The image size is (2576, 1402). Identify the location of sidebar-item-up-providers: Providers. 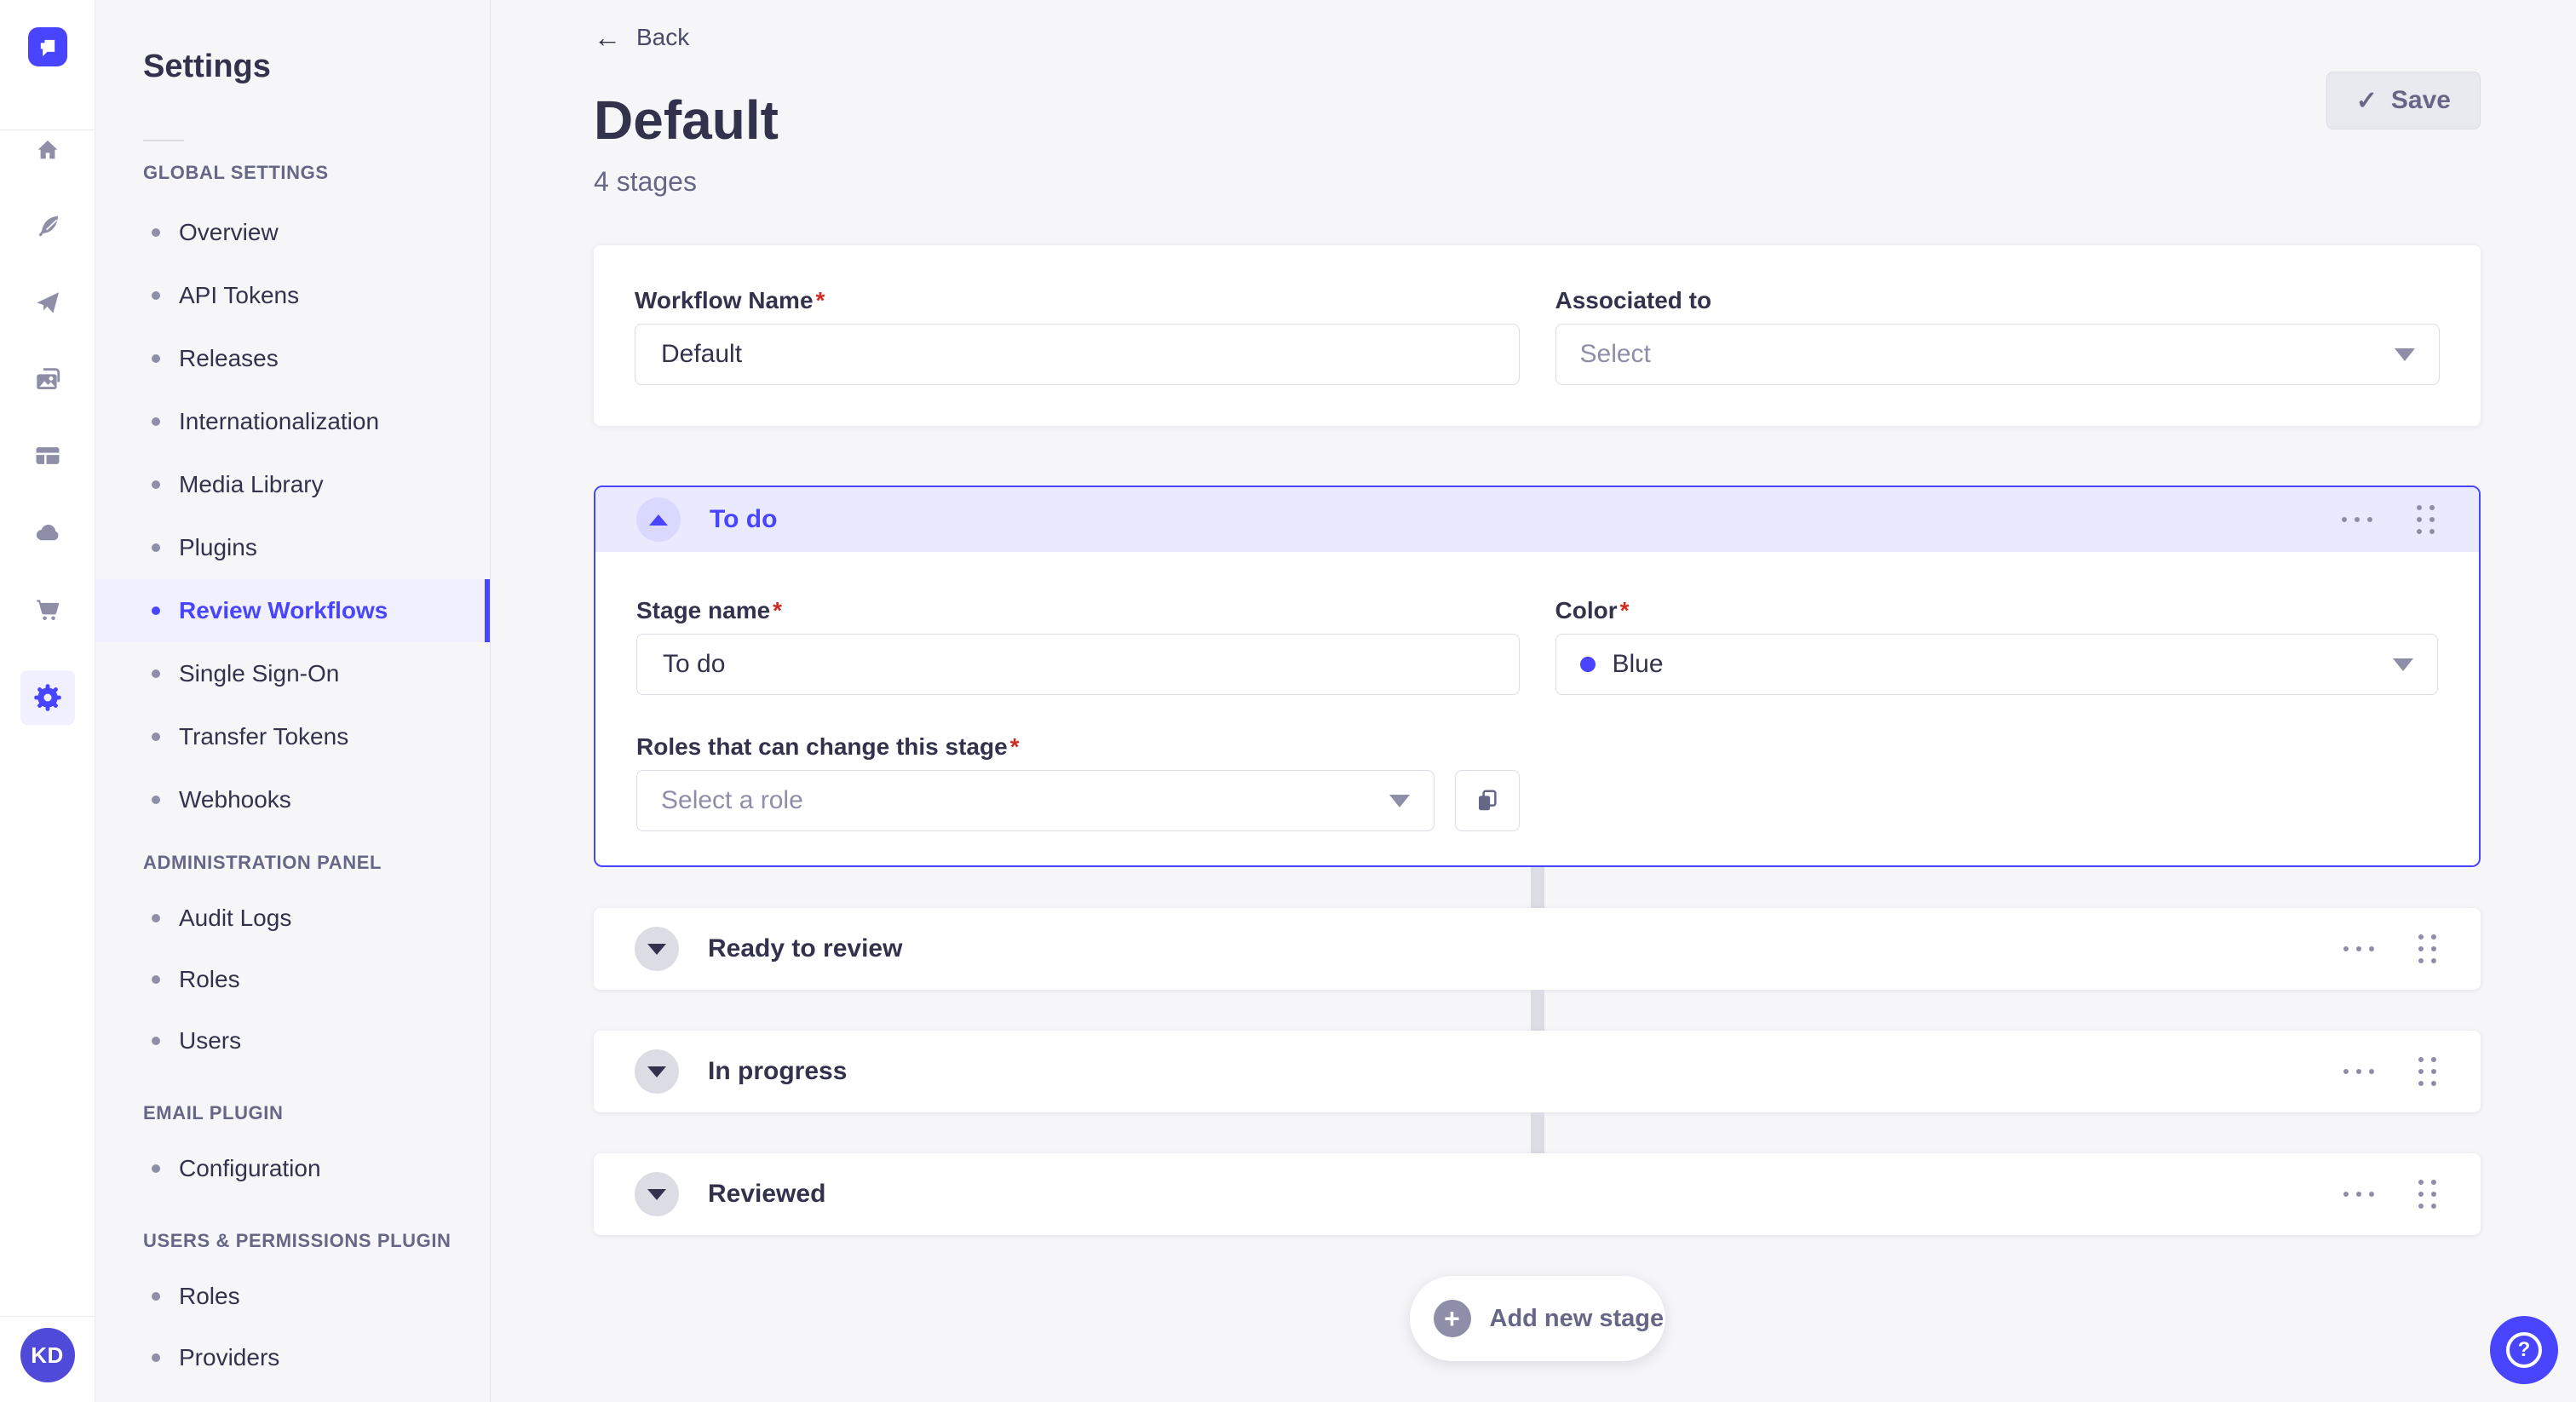
(292, 1357).